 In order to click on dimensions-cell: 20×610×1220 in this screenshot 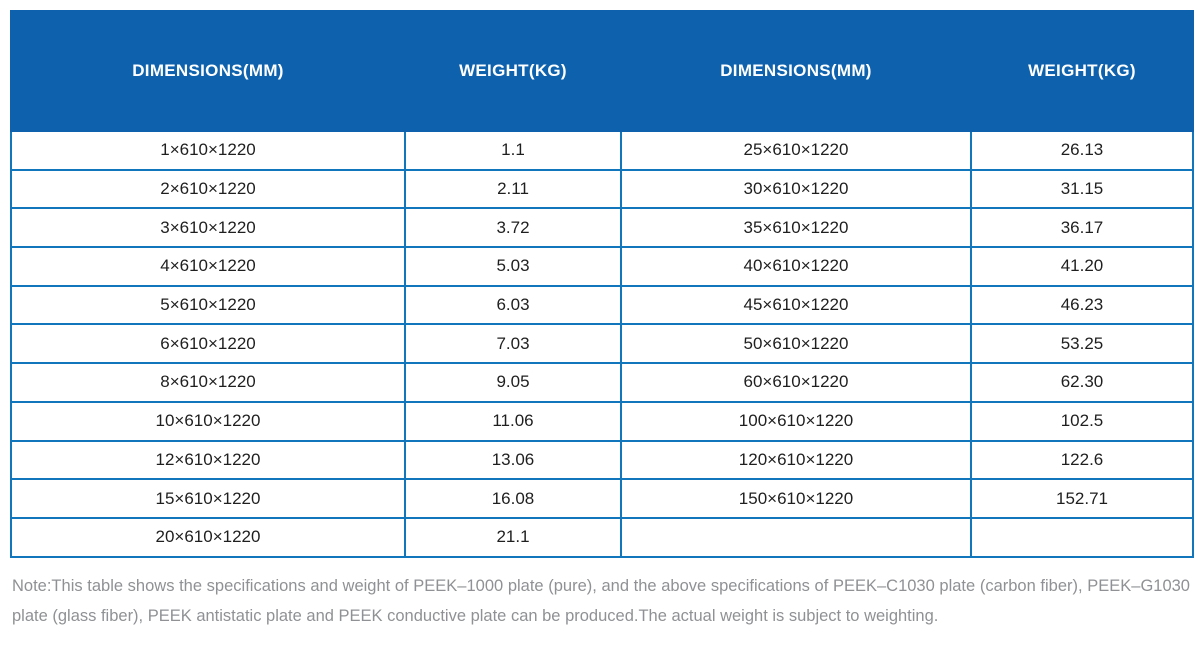, I will do `click(208, 537)`.